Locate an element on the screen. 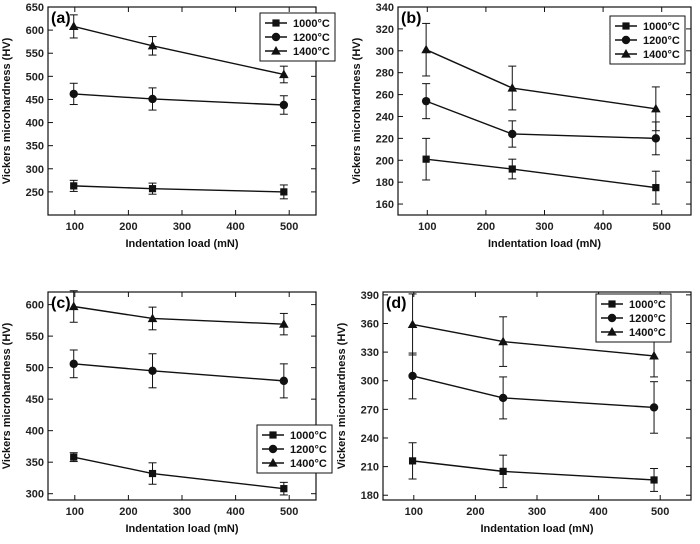 The width and height of the screenshot is (700, 544). y-tick-label: 360 is located at coordinates (370, 324).